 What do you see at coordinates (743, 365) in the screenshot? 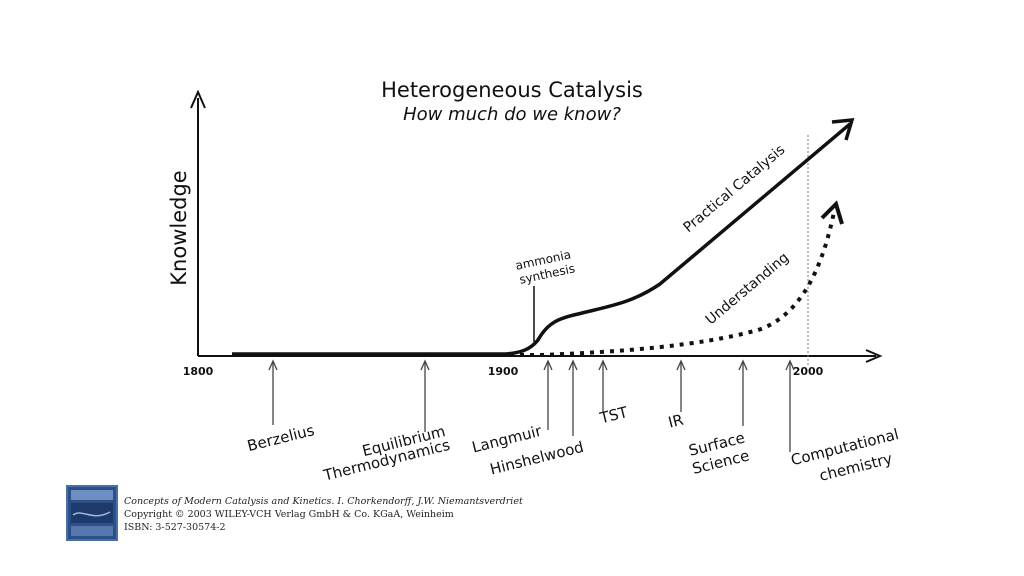
I see `surface-arrowhead` at bounding box center [743, 365].